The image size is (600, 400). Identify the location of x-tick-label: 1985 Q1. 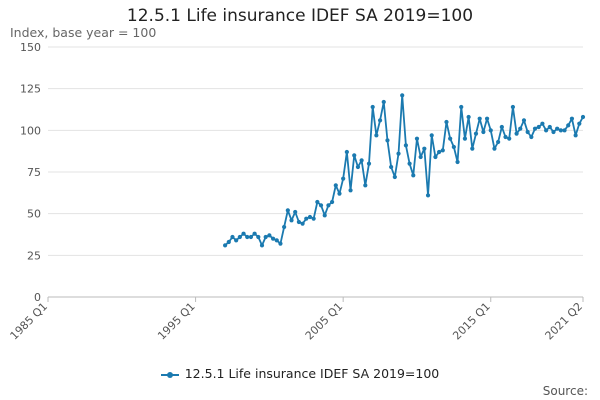
(29, 321).